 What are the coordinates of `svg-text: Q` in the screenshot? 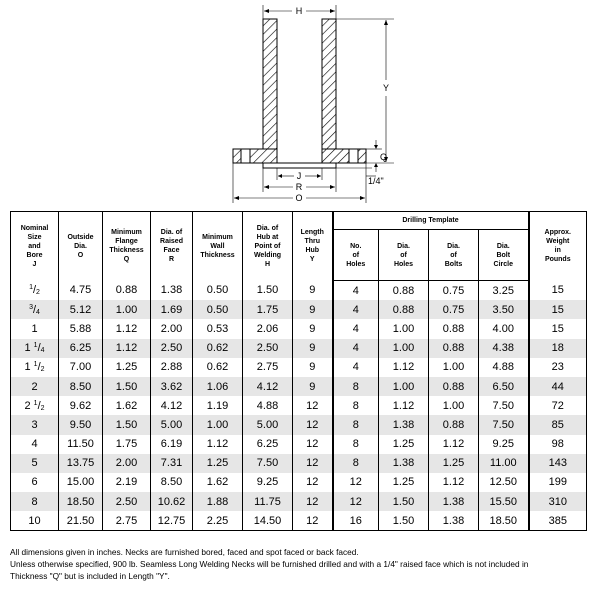 It's located at (383, 157).